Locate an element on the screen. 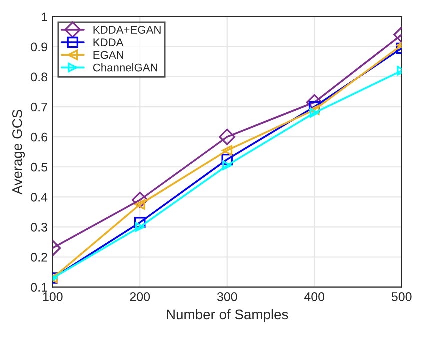 Image resolution: width=423 pixels, height=338 pixels. x-axis-title: Number of Samples is located at coordinates (227, 315).